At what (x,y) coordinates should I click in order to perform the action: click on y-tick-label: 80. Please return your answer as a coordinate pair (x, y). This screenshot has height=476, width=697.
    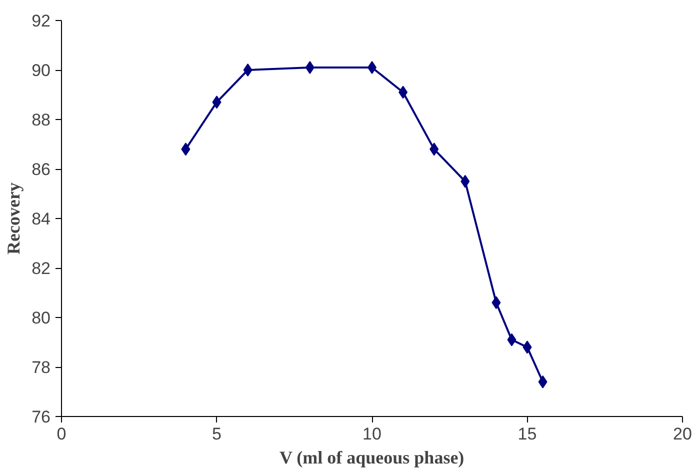
    Looking at the image, I should click on (41, 318).